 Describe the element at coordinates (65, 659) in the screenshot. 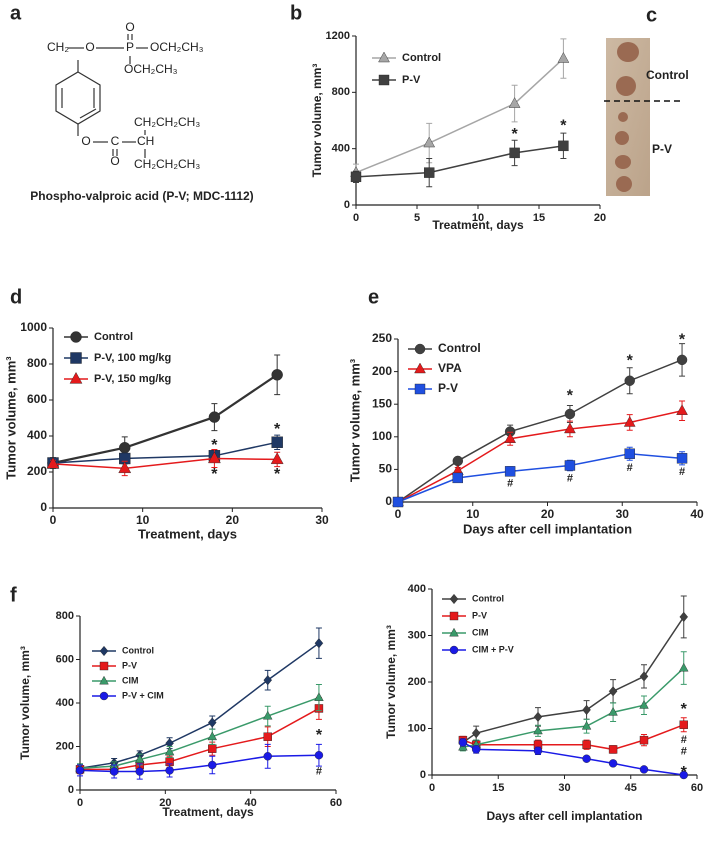

I see `y-tick-label: 600` at that location.